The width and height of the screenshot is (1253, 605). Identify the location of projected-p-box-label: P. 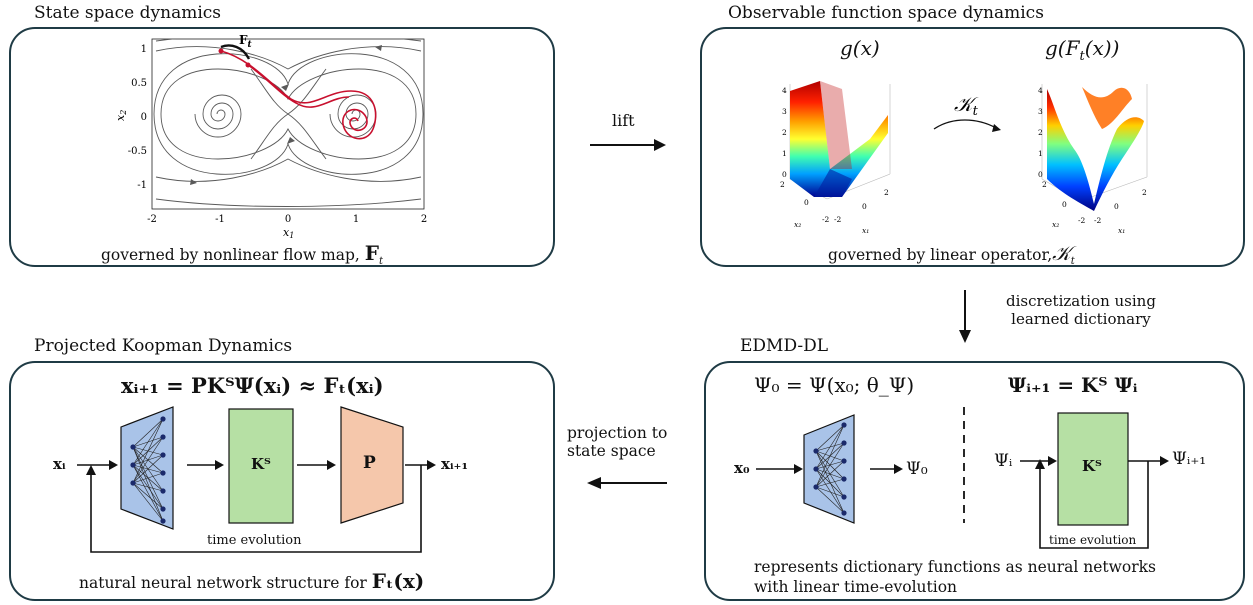
(369, 463).